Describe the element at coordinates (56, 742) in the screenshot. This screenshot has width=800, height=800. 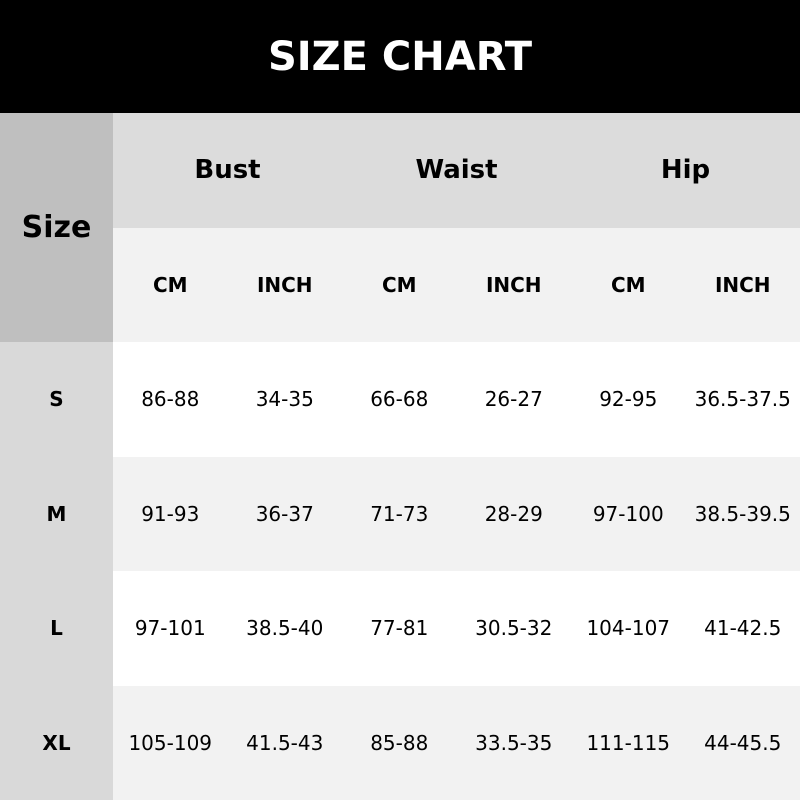
I see `size-label: XL` at that location.